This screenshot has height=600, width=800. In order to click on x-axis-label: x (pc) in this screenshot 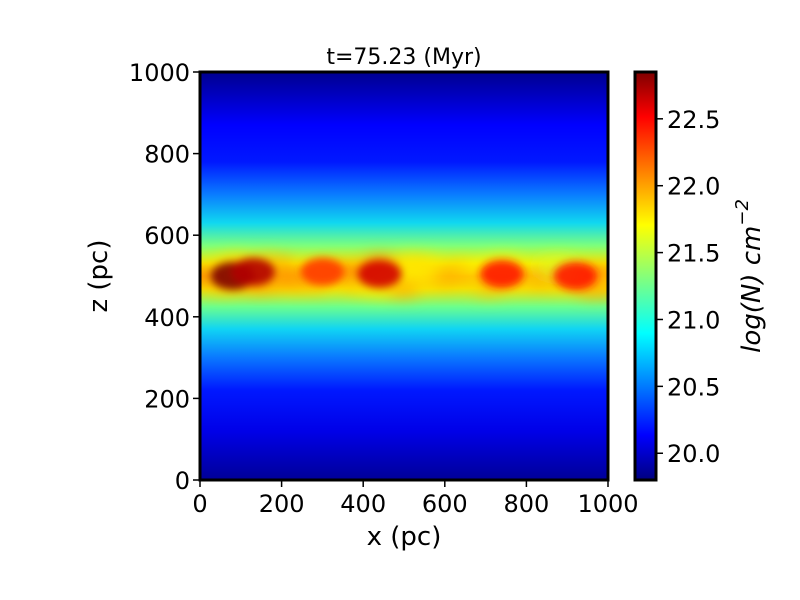, I will do `click(404, 537)`.